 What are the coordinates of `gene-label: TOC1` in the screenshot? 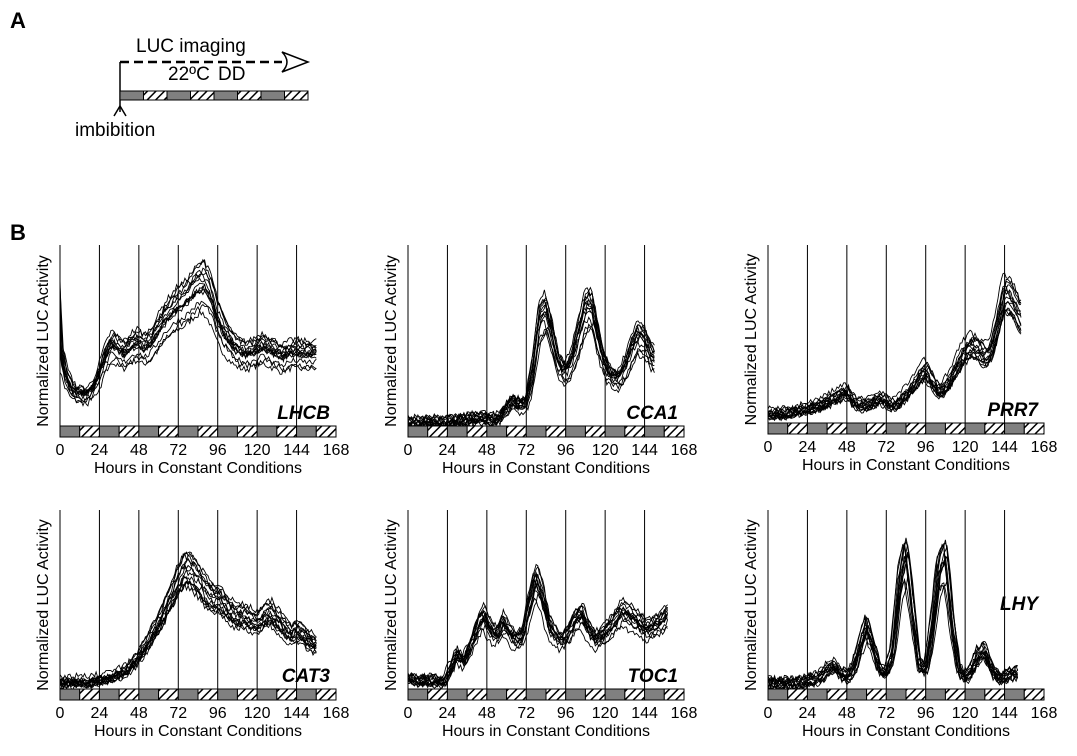 It's located at (653, 676).